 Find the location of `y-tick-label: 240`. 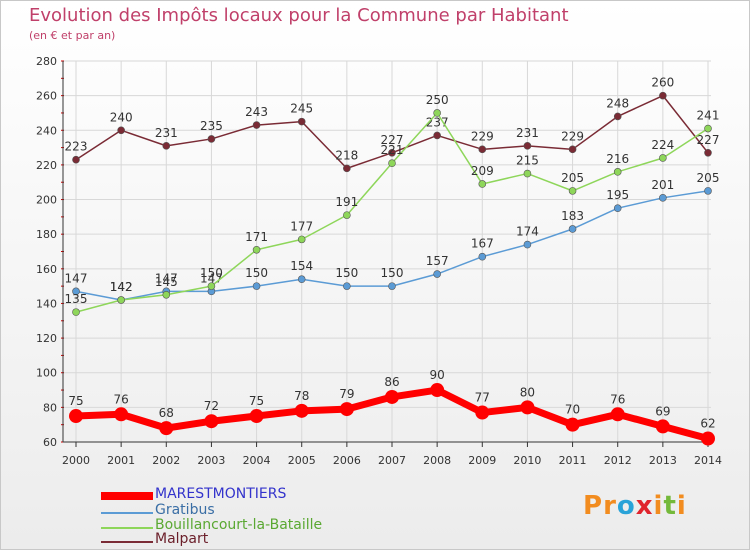

y-tick-label: 240 is located at coordinates (46, 130).